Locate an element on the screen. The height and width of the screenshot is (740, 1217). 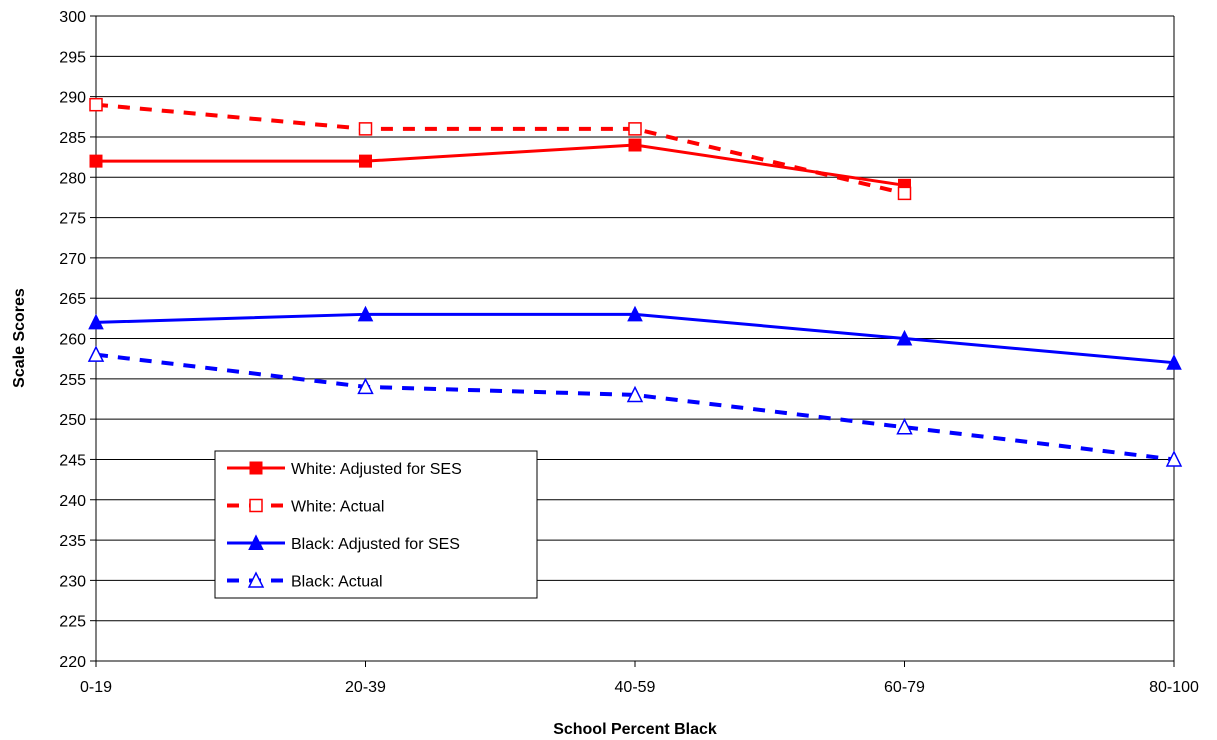
x-tick-label-60-79: 60-79 is located at coordinates (904, 687).